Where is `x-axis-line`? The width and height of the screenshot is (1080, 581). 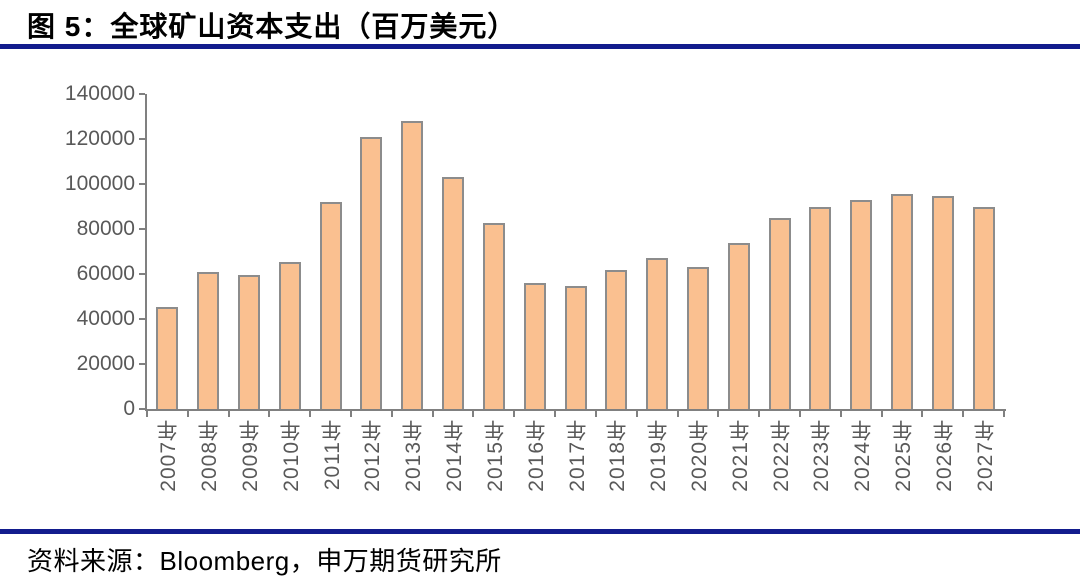
x-axis-line is located at coordinates (575, 410).